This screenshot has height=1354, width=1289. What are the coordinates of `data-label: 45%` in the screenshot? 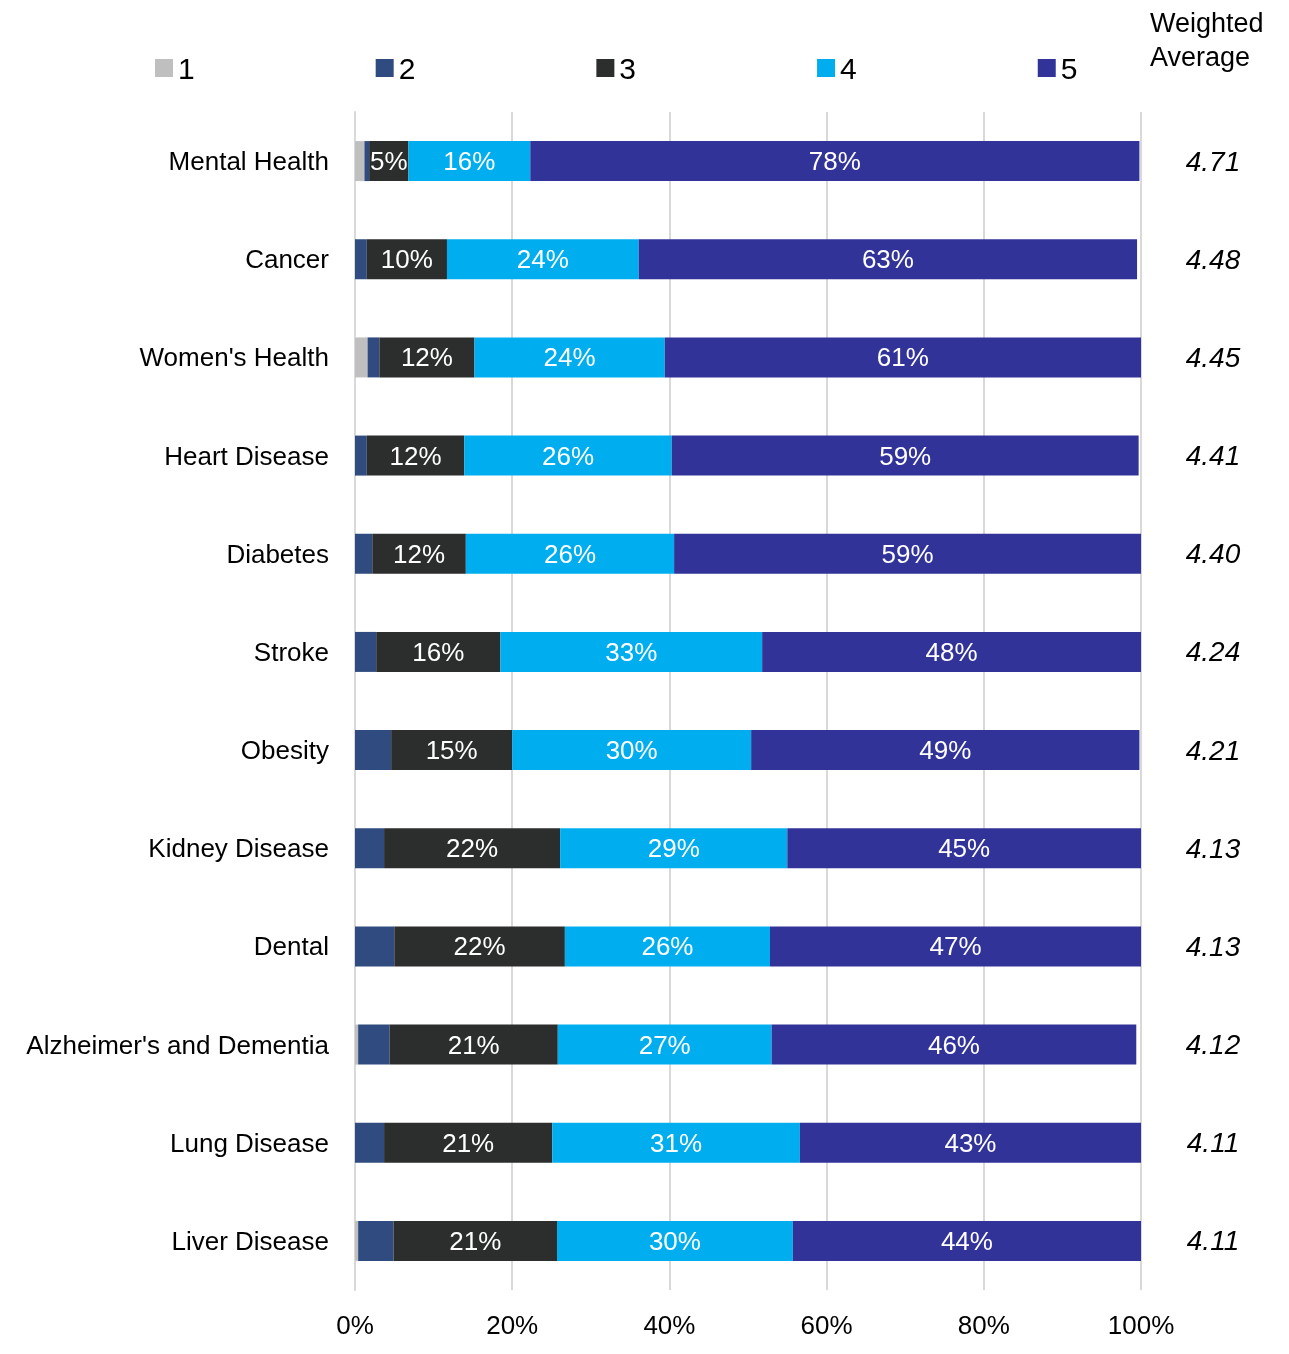 It's located at (964, 848).